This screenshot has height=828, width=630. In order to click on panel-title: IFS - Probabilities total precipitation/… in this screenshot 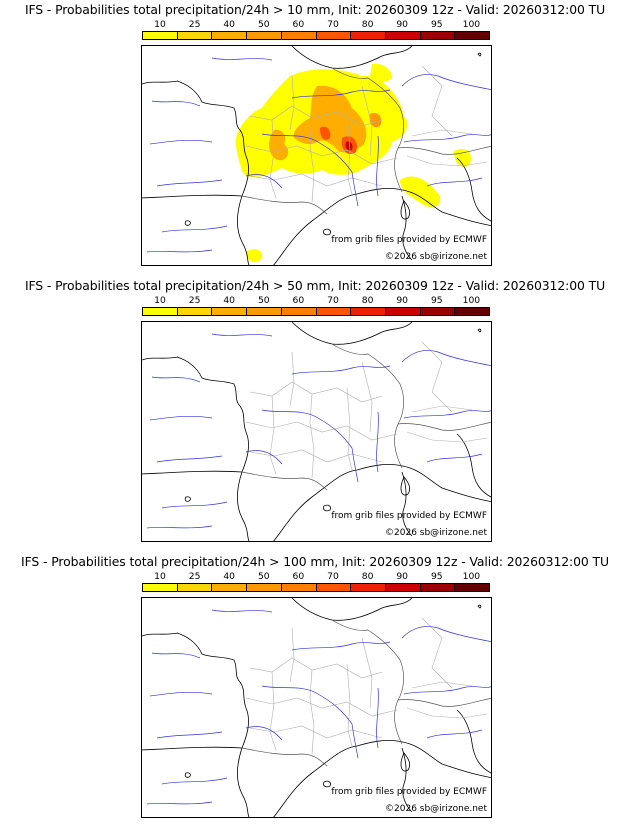, I will do `click(315, 285)`.